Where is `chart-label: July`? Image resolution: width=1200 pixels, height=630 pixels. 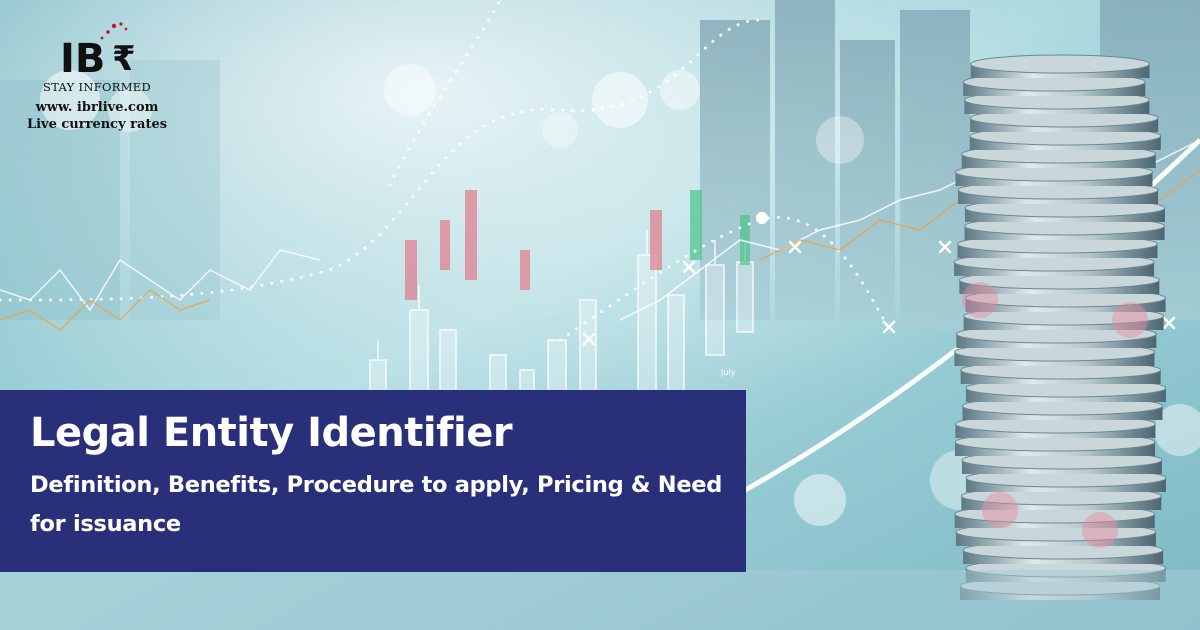 chart-label: July is located at coordinates (728, 372).